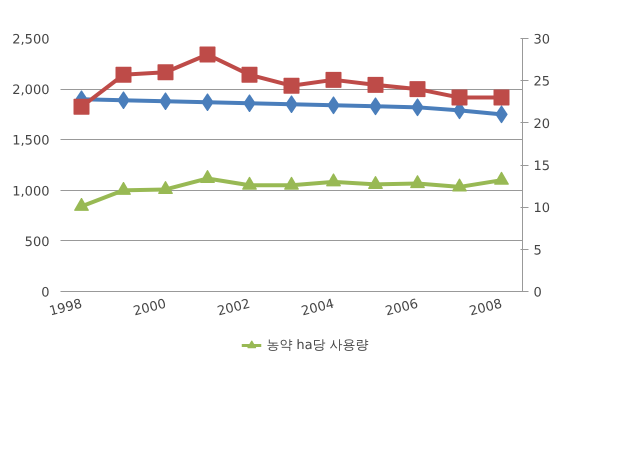 This screenshot has height=450, width=628. Describe the element at coordinates (234, 308) in the screenshot. I see `x-tick-label: 2002` at that location.